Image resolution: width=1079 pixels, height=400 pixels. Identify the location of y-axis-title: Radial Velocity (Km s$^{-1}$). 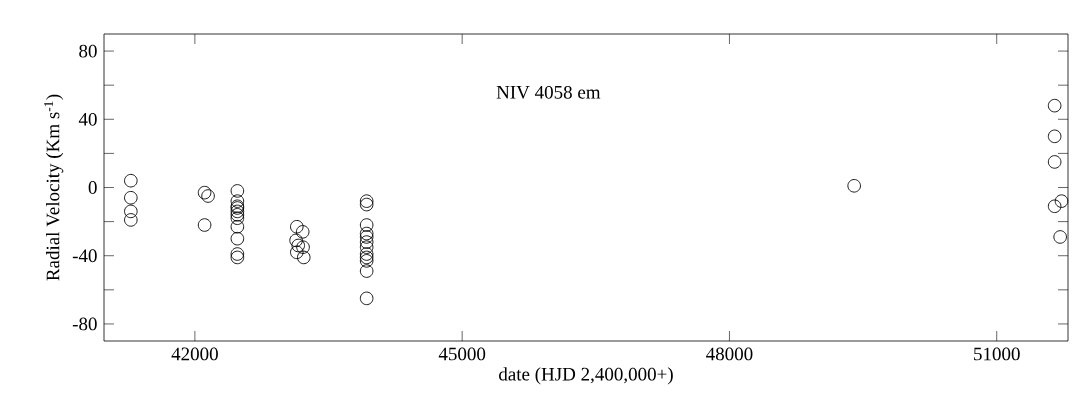
(54, 187).